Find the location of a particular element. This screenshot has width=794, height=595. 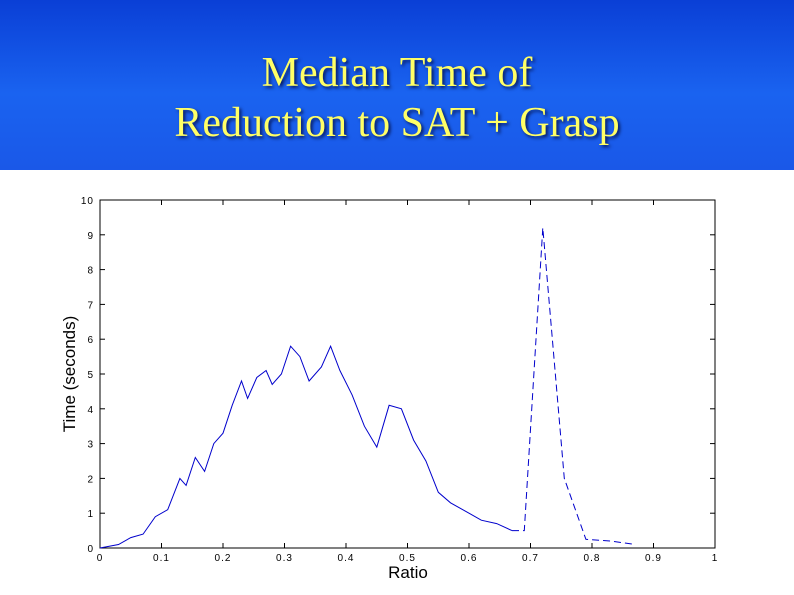

y-axis-label: Time (seconds) is located at coordinates (69, 374).